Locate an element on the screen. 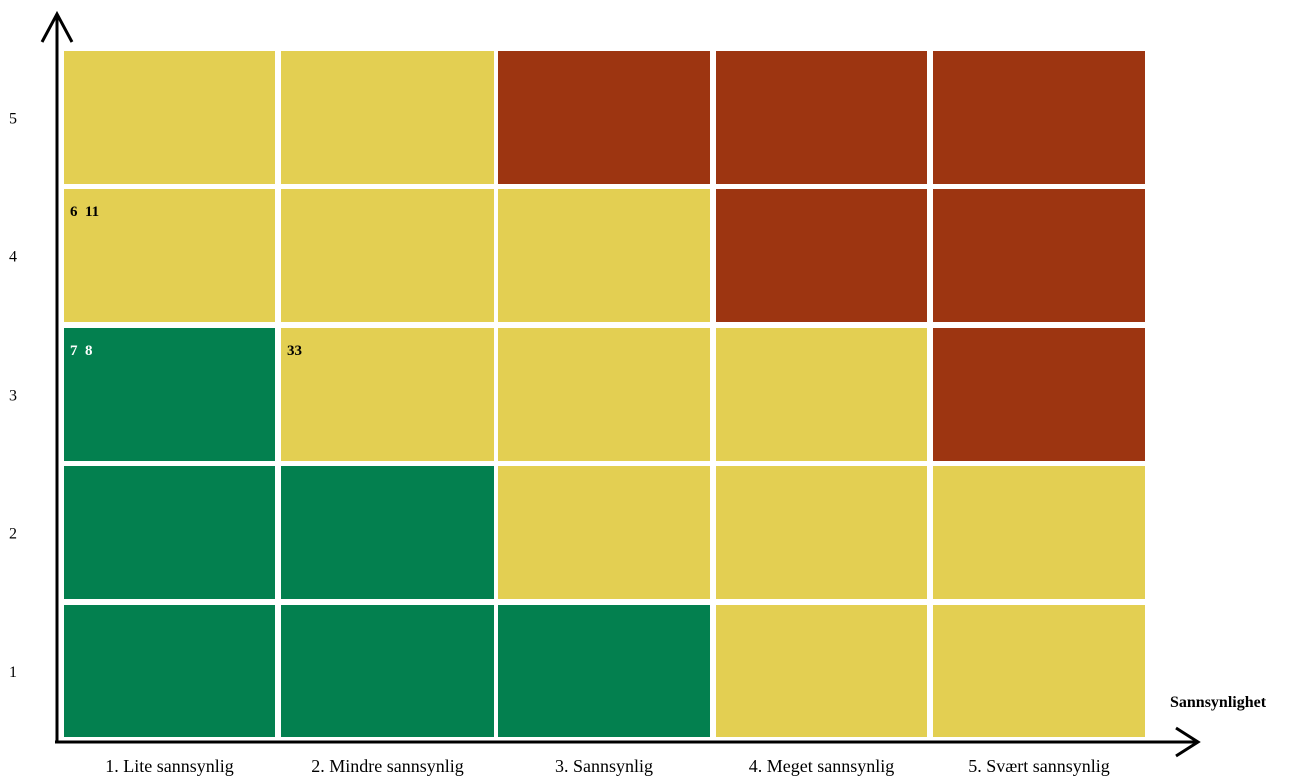 The height and width of the screenshot is (783, 1316). matrix-cell-x4-y3 is located at coordinates (821, 394).